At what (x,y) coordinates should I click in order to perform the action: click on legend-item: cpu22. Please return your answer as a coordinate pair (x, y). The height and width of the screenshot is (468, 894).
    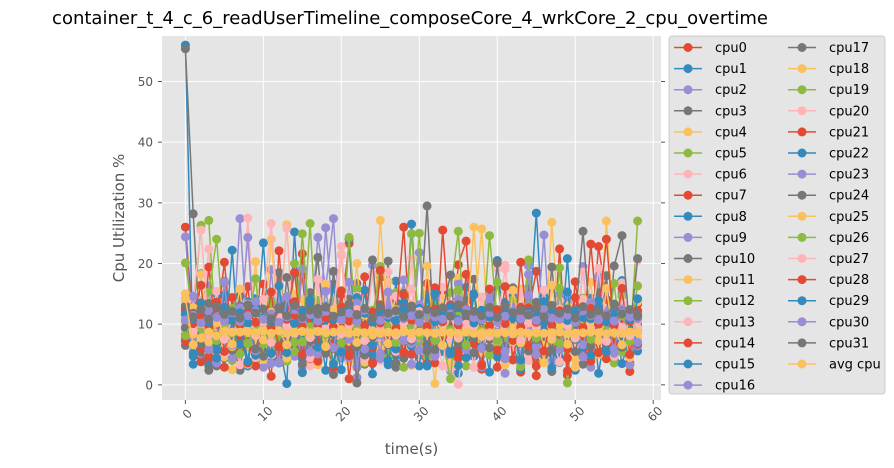
    Looking at the image, I should click on (828, 154).